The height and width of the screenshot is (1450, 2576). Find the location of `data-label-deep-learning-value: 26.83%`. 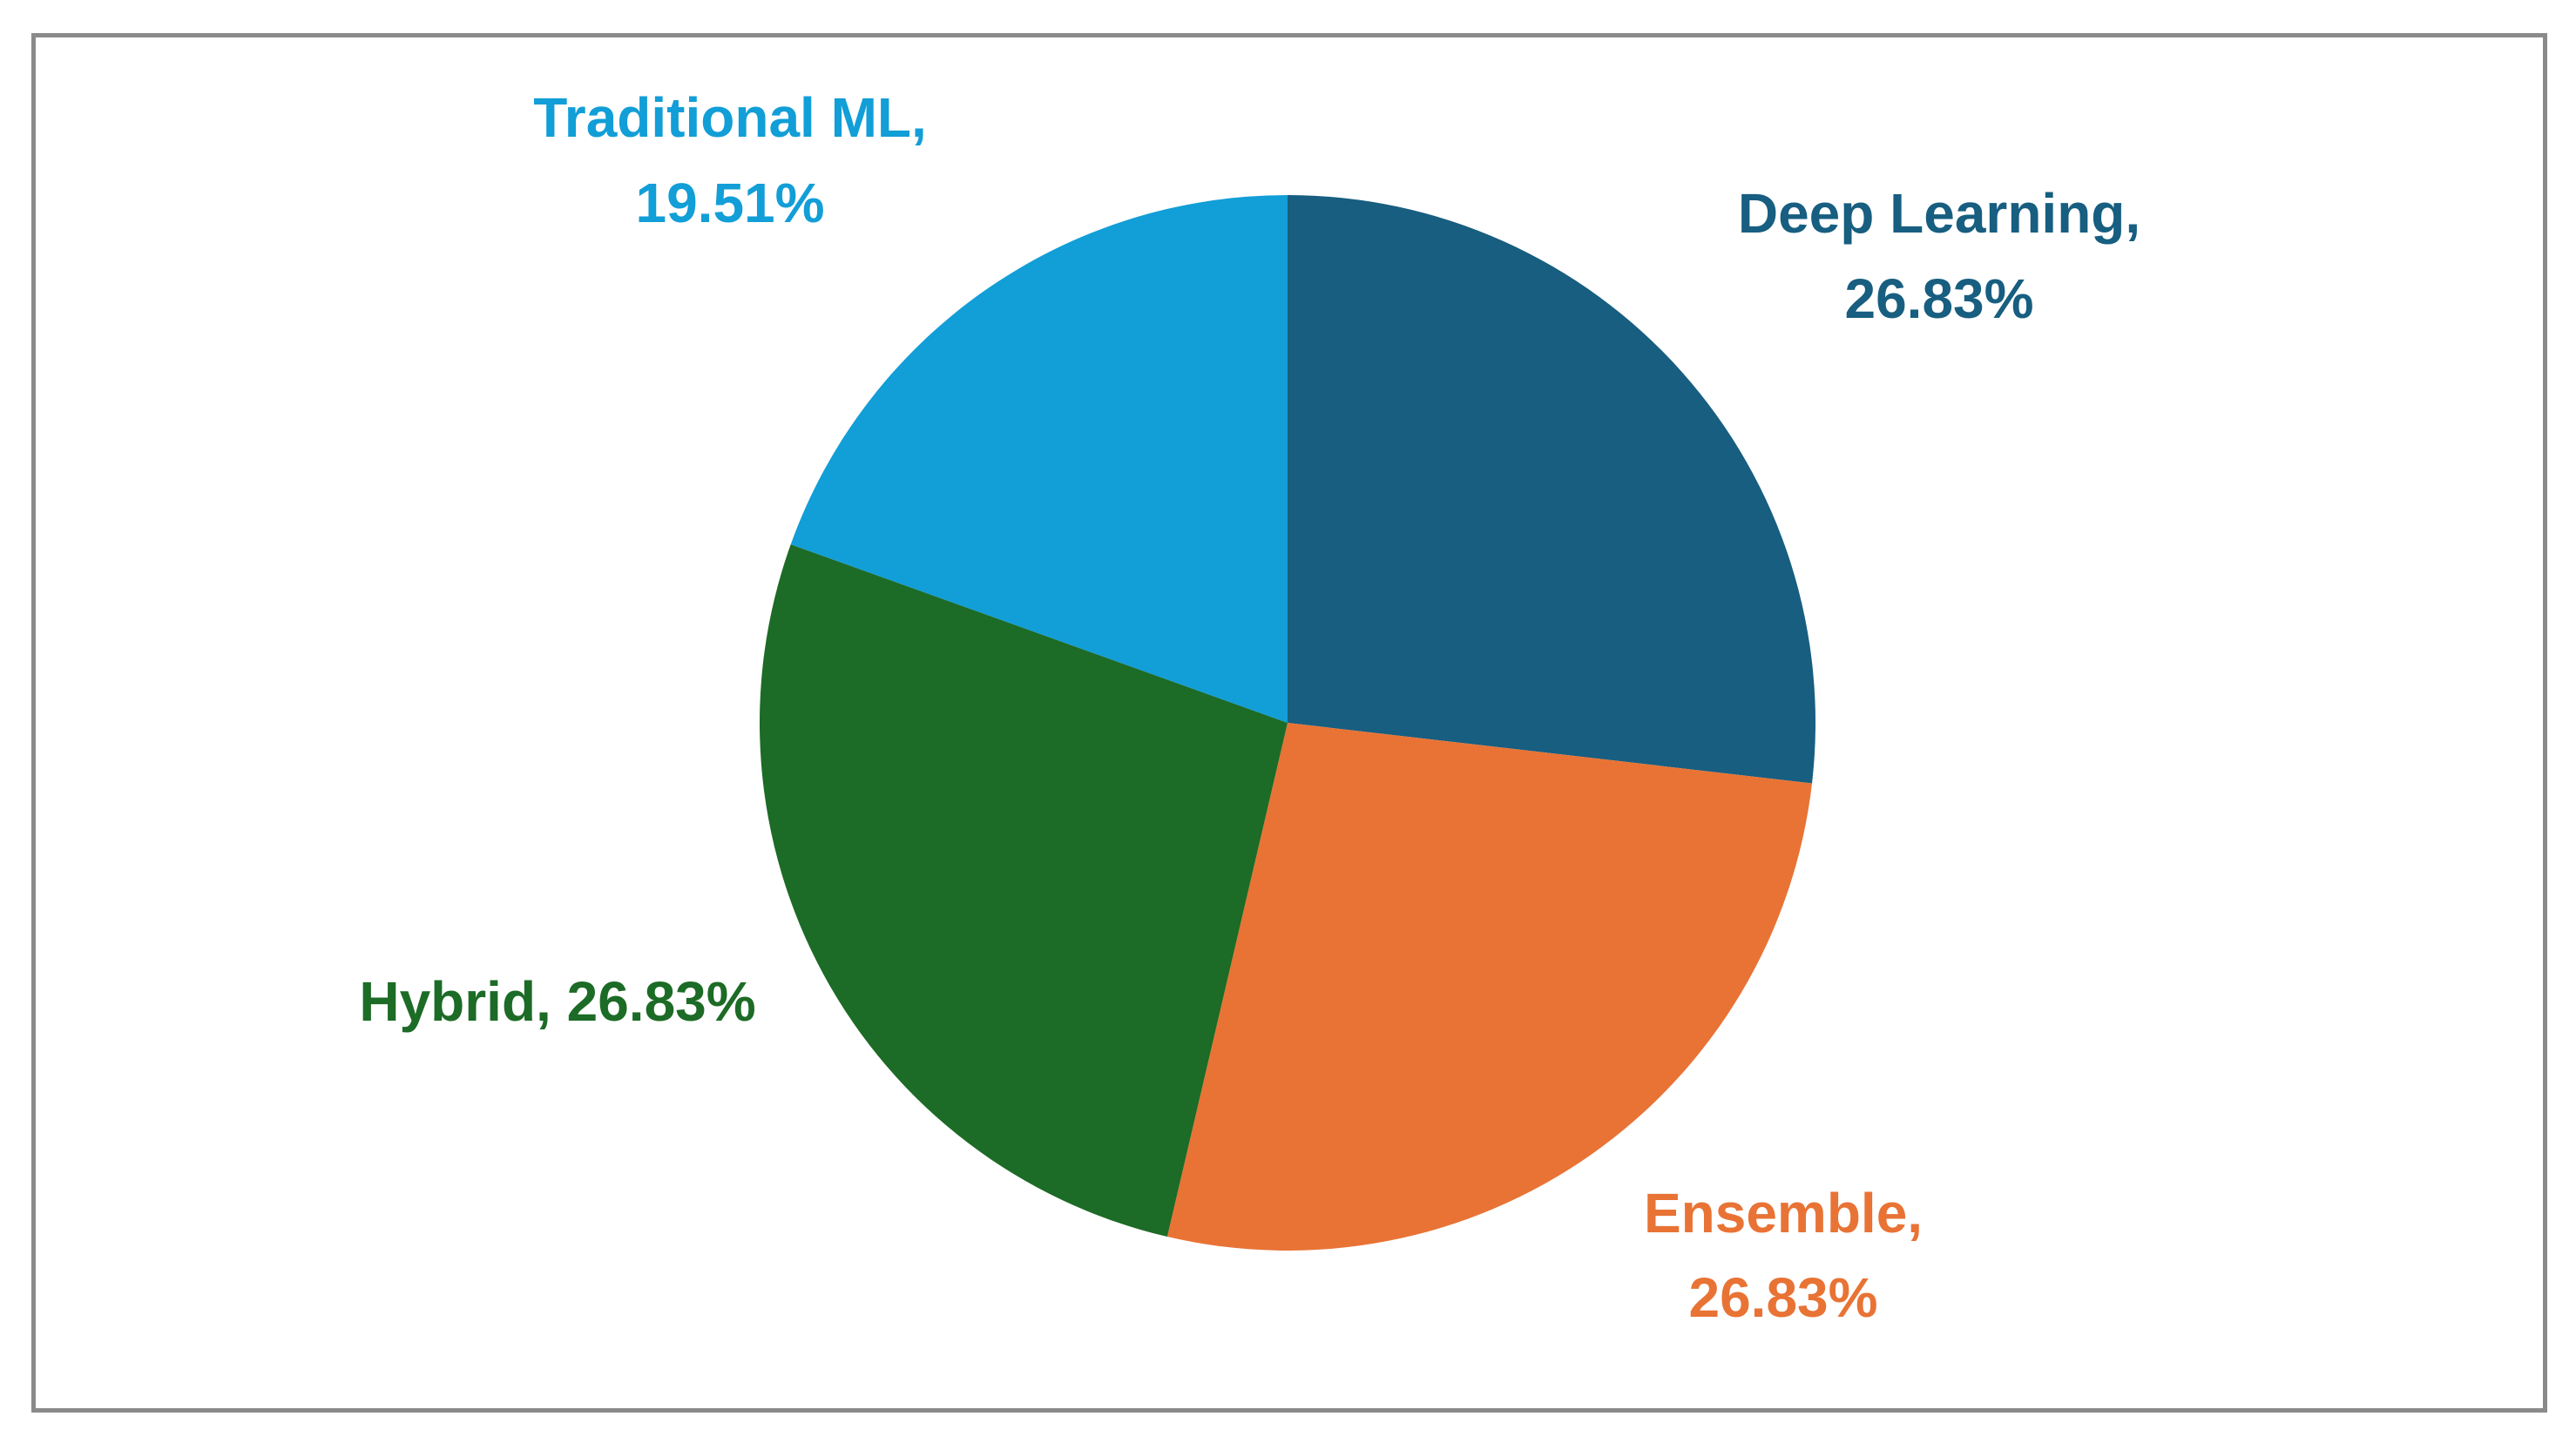

data-label-deep-learning-value: 26.83% is located at coordinates (1938, 298).